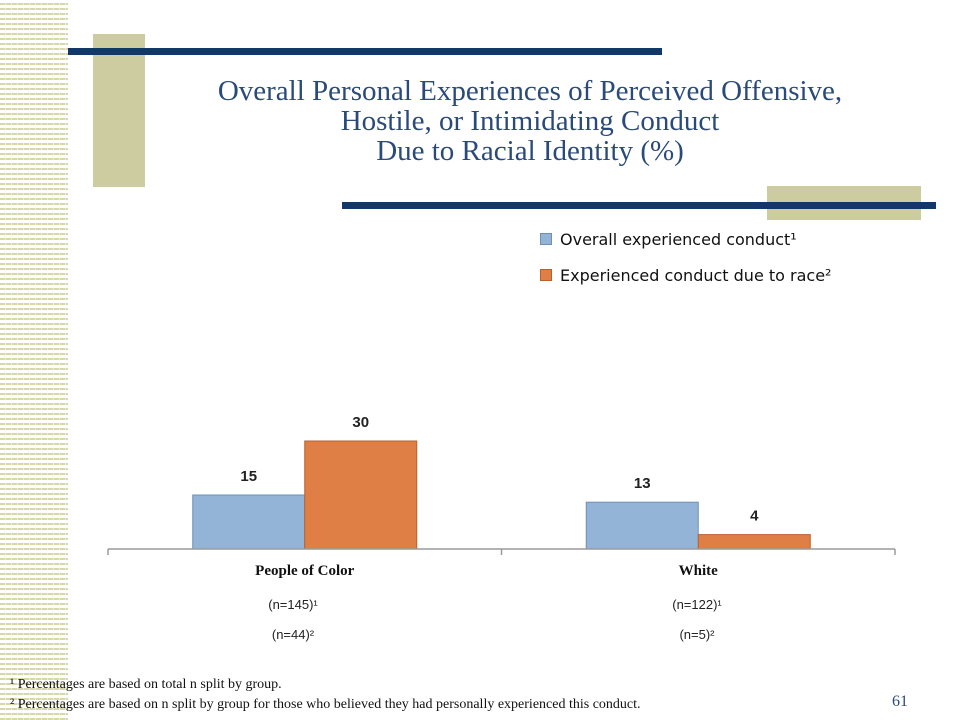  Describe the element at coordinates (697, 604) in the screenshot. I see `n-label-white-overall: (n=122)¹` at that location.